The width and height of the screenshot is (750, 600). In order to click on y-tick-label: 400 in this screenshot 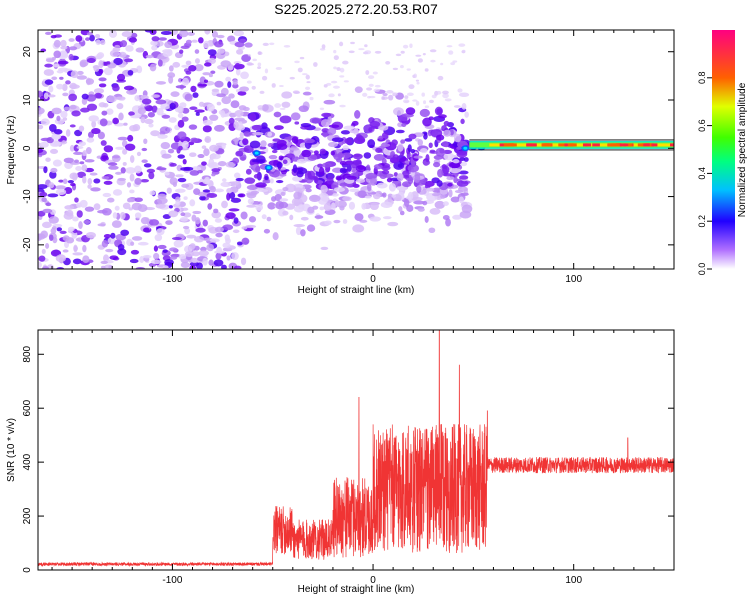, I will do `click(27, 461)`.